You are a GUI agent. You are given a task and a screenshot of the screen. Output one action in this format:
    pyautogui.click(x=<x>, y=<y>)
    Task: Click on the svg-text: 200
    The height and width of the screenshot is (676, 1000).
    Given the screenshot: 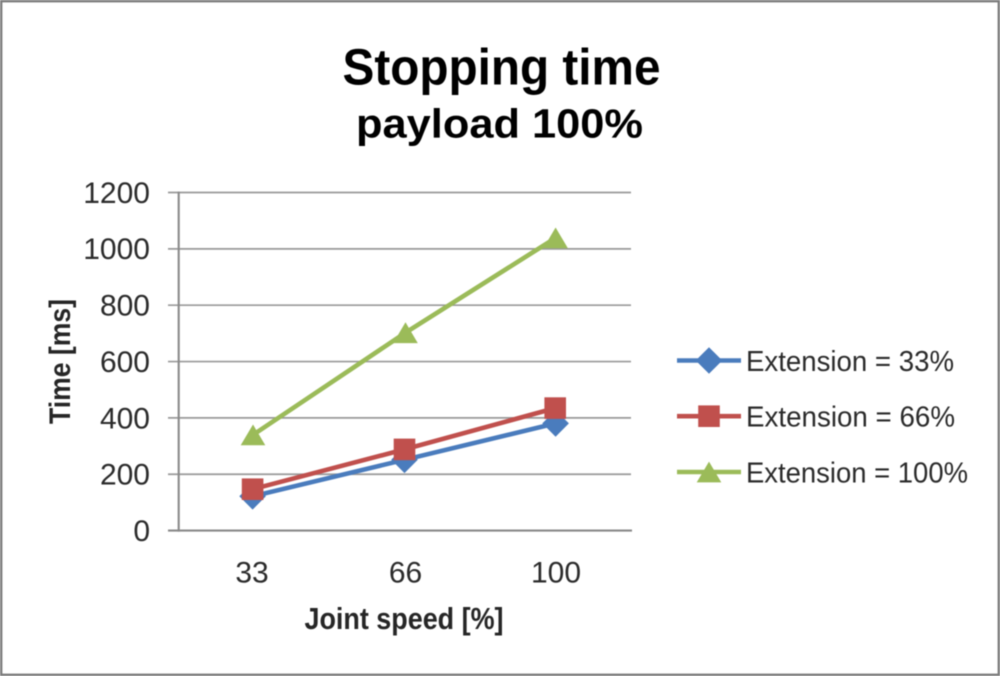 What is the action you would take?
    pyautogui.click(x=125, y=475)
    